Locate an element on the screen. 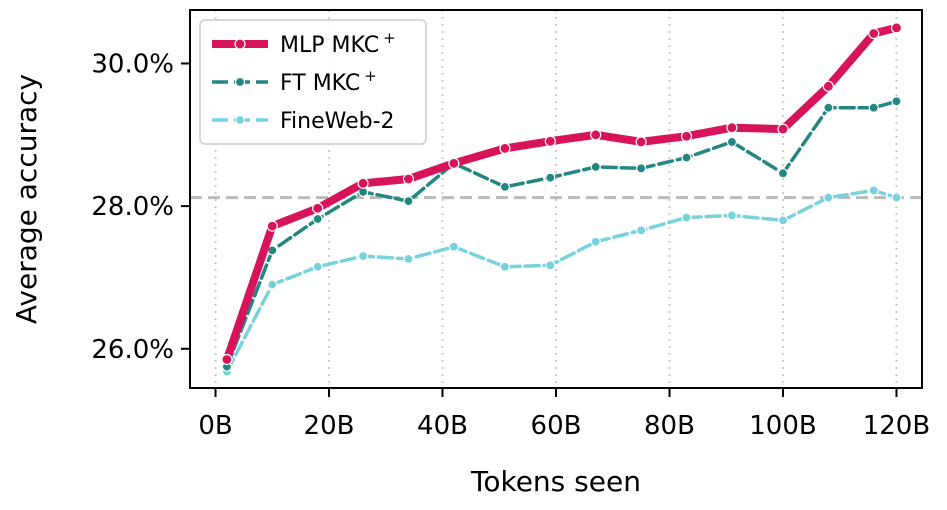 The image size is (947, 510). x-tick-label: 40B is located at coordinates (442, 426).